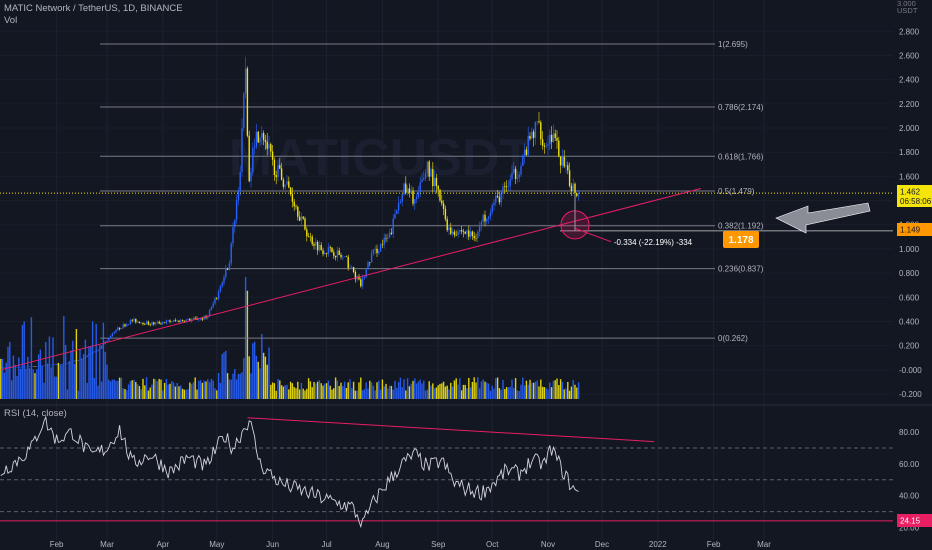 This screenshot has width=932, height=550. What do you see at coordinates (740, 240) in the screenshot?
I see `target-price-label: 1.178` at bounding box center [740, 240].